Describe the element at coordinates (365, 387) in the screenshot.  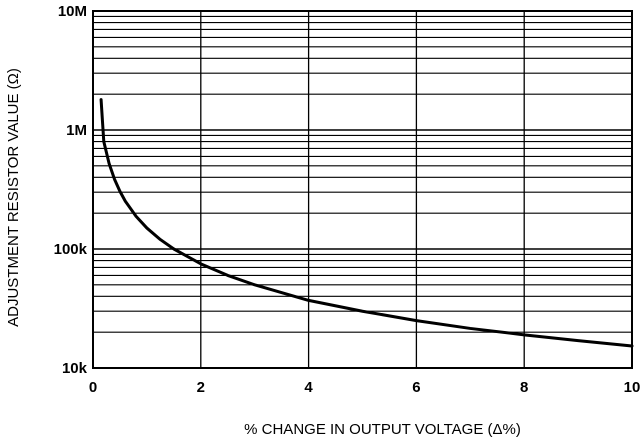
I see `x-tick-labels: 0 2 4 6 8 10` at that location.